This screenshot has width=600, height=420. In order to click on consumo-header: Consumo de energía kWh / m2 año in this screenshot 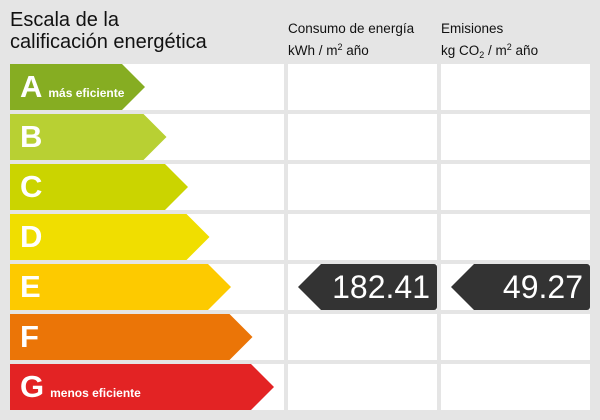, I will do `click(351, 39)`.